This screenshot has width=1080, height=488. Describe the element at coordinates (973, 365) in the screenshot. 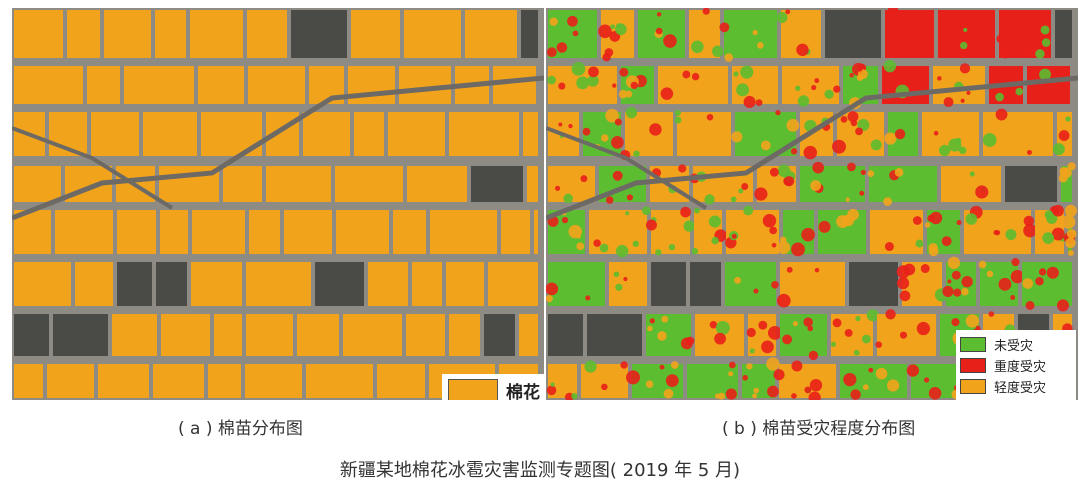

I see `legend-swatch-severe` at that location.